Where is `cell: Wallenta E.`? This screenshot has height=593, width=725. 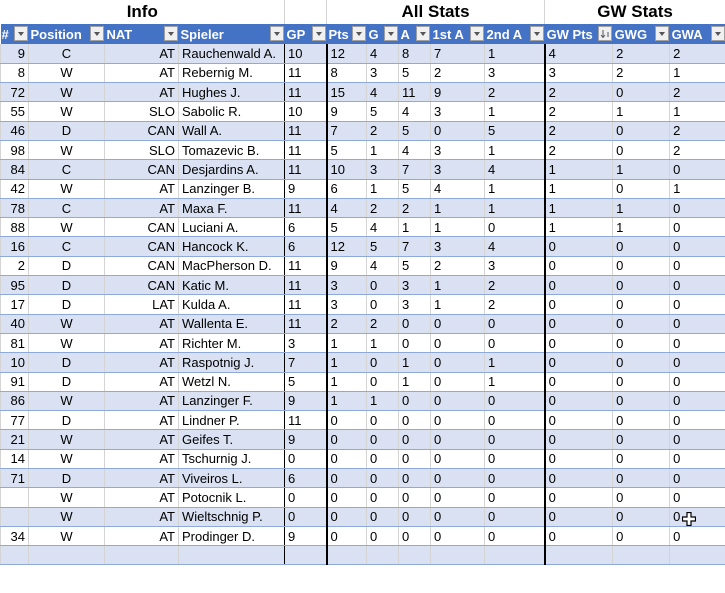
cell: Wallenta E. is located at coordinates (231, 324).